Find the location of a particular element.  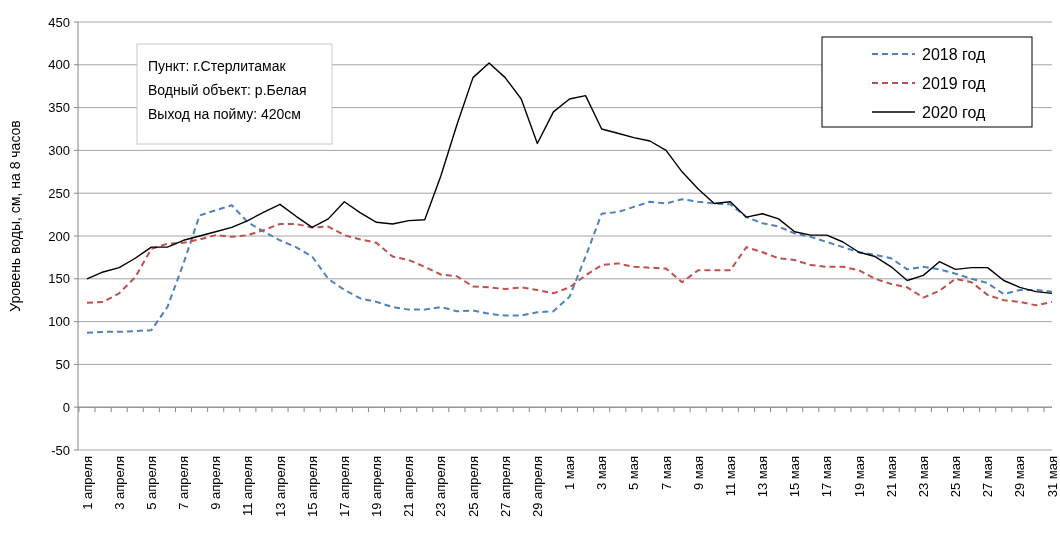

line-series is located at coordinates (569, 265).